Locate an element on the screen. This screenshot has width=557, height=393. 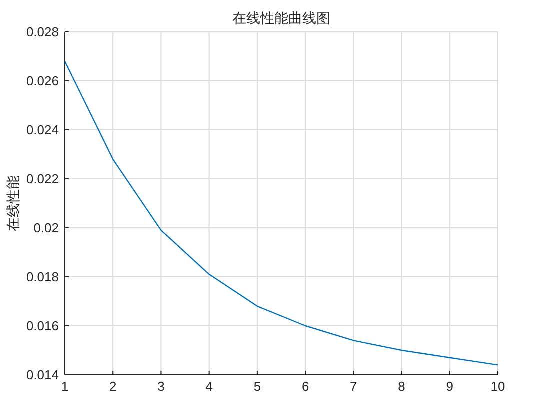
y-tick-label: 0.014 is located at coordinates (42, 375).